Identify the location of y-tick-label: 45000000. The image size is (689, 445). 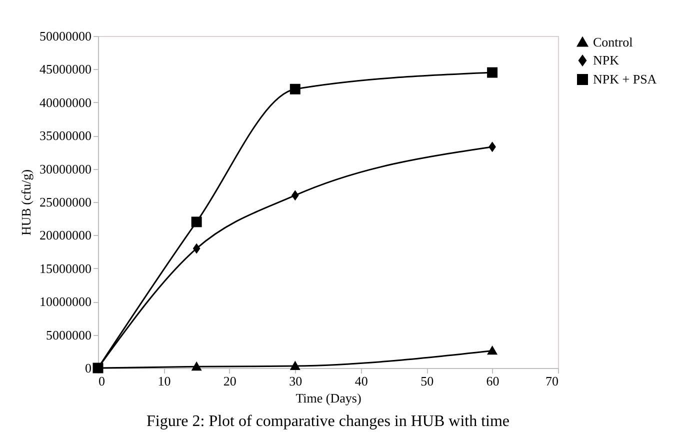
(66, 69).